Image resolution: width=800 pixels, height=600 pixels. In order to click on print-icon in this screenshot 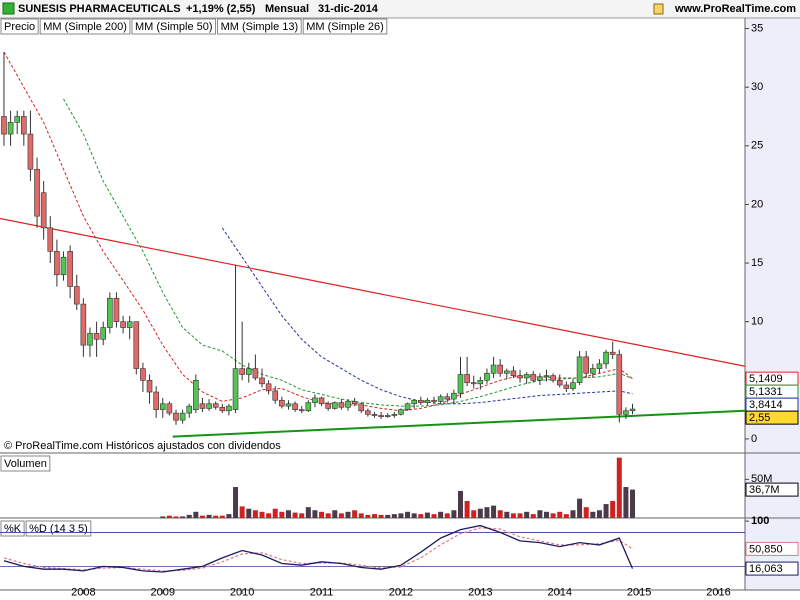, I will do `click(658, 9)`.